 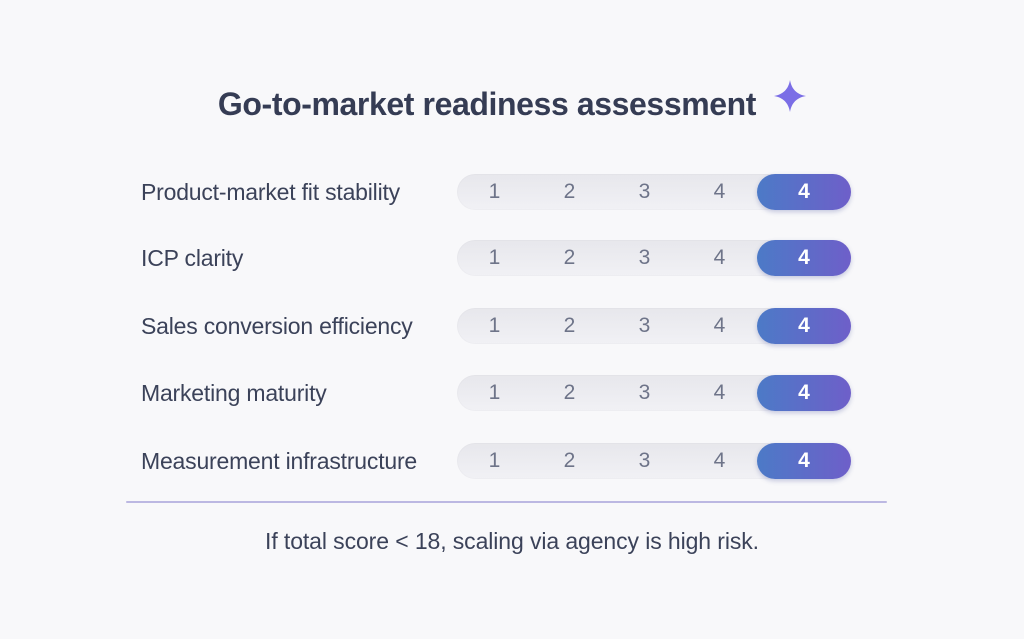 I want to click on assessment-row: Measurement infrastructure 1 2 3 4 4, so click(x=496, y=461).